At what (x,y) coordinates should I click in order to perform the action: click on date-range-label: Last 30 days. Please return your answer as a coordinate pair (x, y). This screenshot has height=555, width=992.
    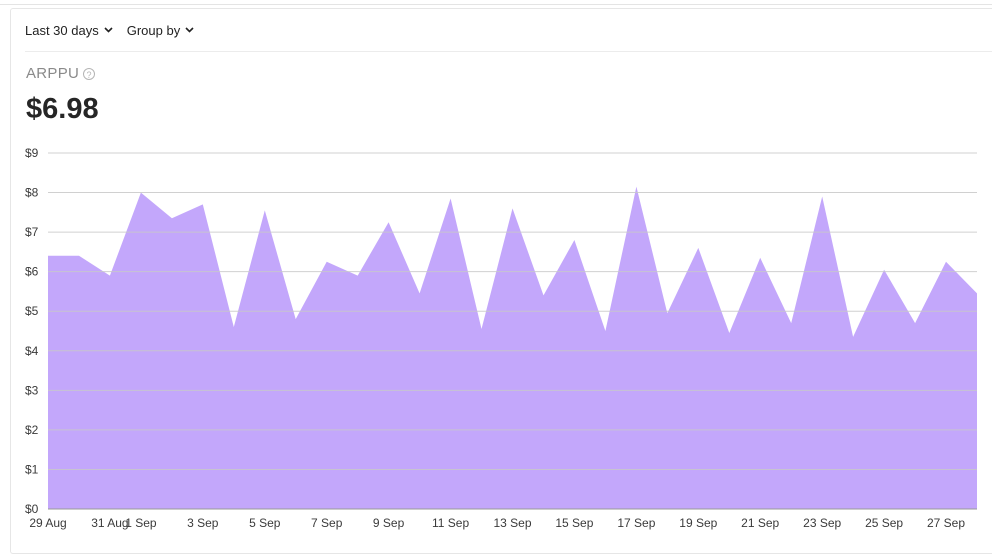
    Looking at the image, I should click on (62, 30).